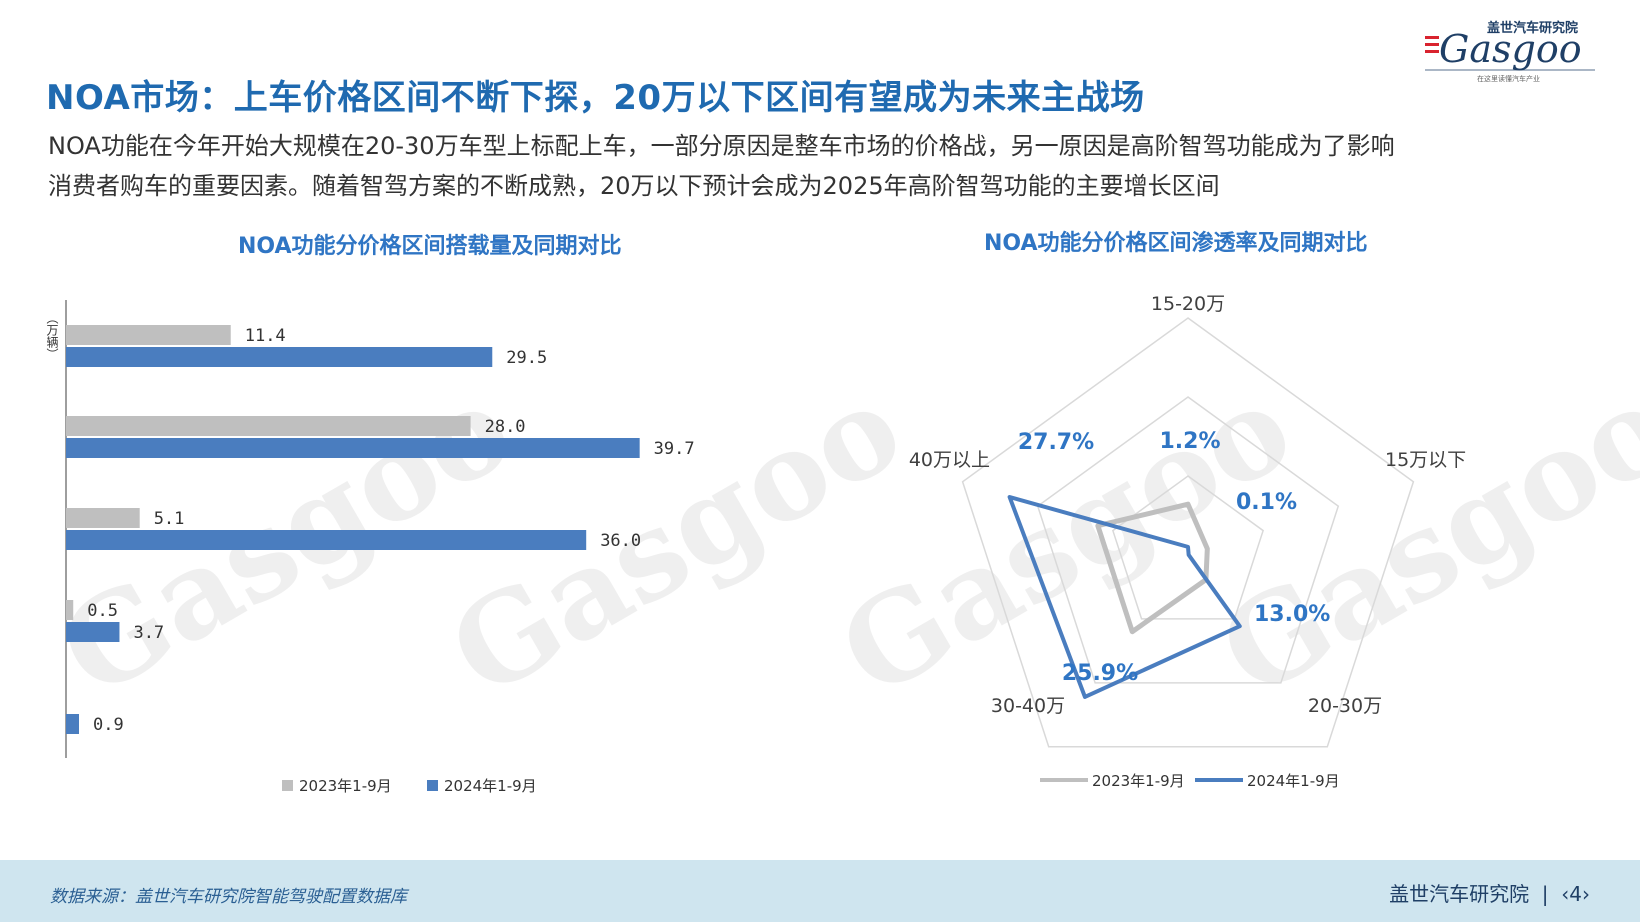 This screenshot has width=1640, height=922. What do you see at coordinates (345, 786) in the screenshot?
I see `bar-legend-label-0: 2023年1-9月` at bounding box center [345, 786].